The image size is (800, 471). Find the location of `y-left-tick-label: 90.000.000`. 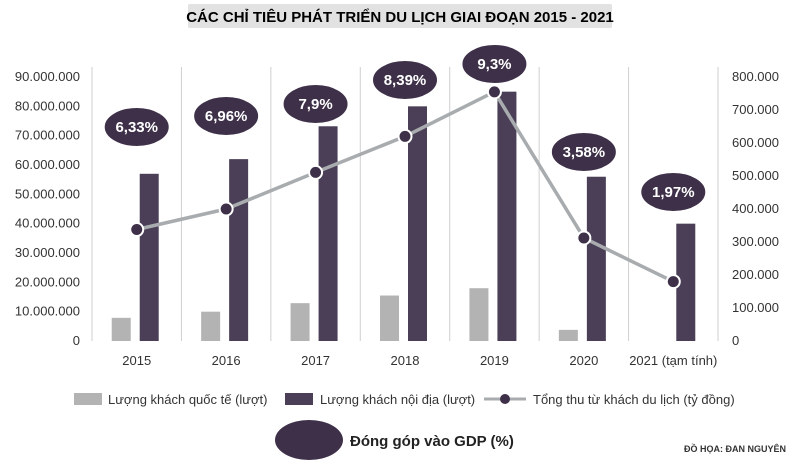

y-left-tick-label: 90.000.000 is located at coordinates (47, 76).